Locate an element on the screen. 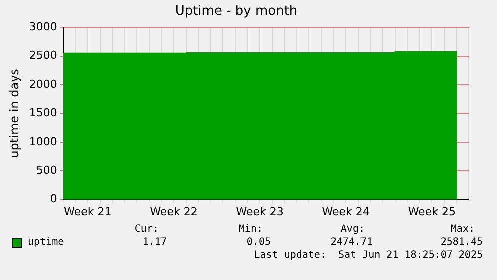 The image size is (497, 280). y-tick-label: 3000 is located at coordinates (43, 27).